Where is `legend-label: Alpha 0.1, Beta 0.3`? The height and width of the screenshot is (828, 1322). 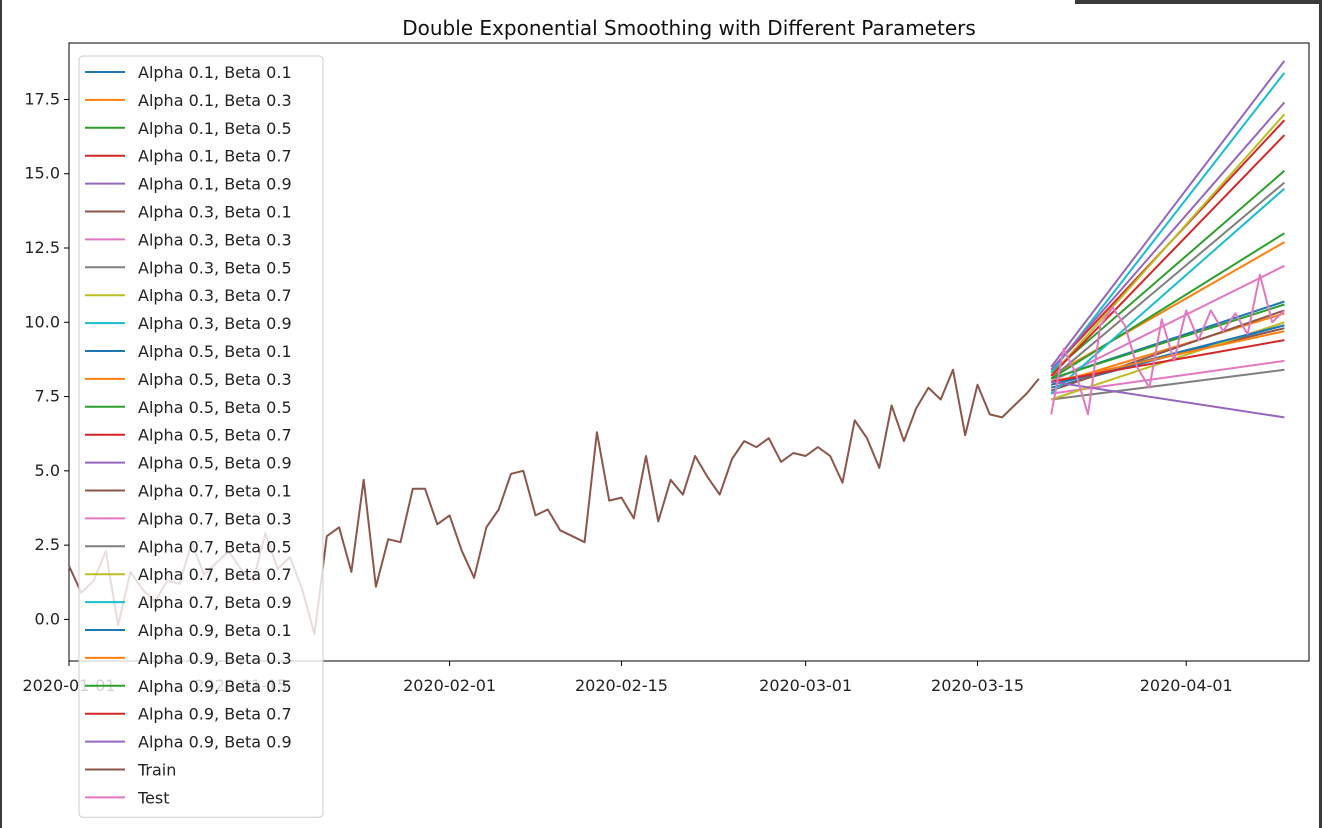
legend-label: Alpha 0.1, Beta 0.3 is located at coordinates (215, 100).